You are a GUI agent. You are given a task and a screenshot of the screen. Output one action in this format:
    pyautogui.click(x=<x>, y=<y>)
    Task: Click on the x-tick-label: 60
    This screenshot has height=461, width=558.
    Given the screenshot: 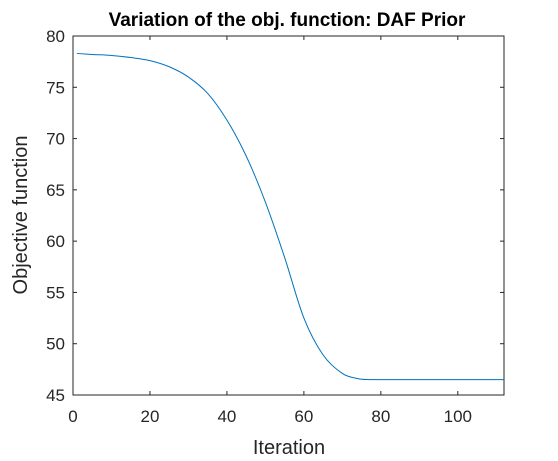 What is the action you would take?
    pyautogui.click(x=303, y=416)
    